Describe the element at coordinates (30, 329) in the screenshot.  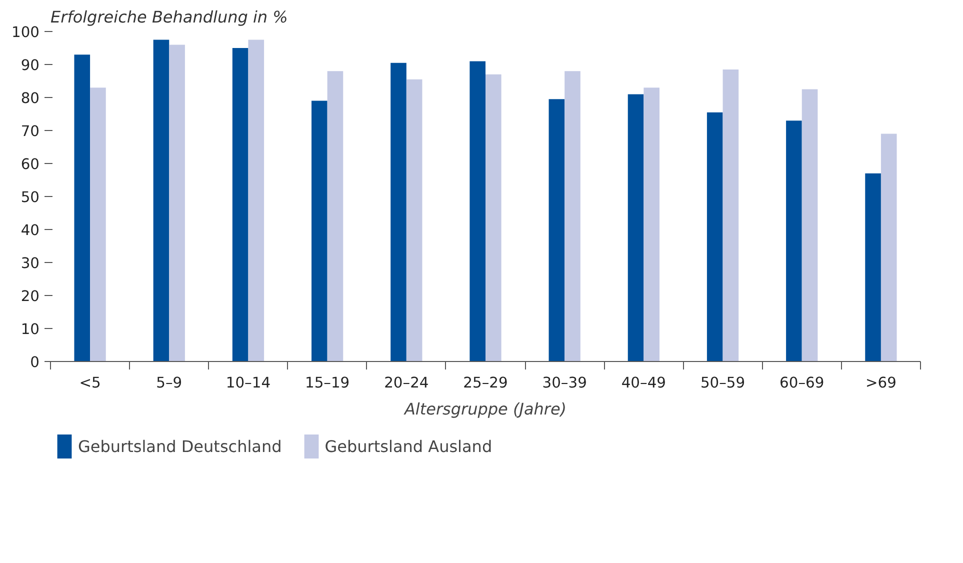
I see `y-tick-label: 10` at that location.